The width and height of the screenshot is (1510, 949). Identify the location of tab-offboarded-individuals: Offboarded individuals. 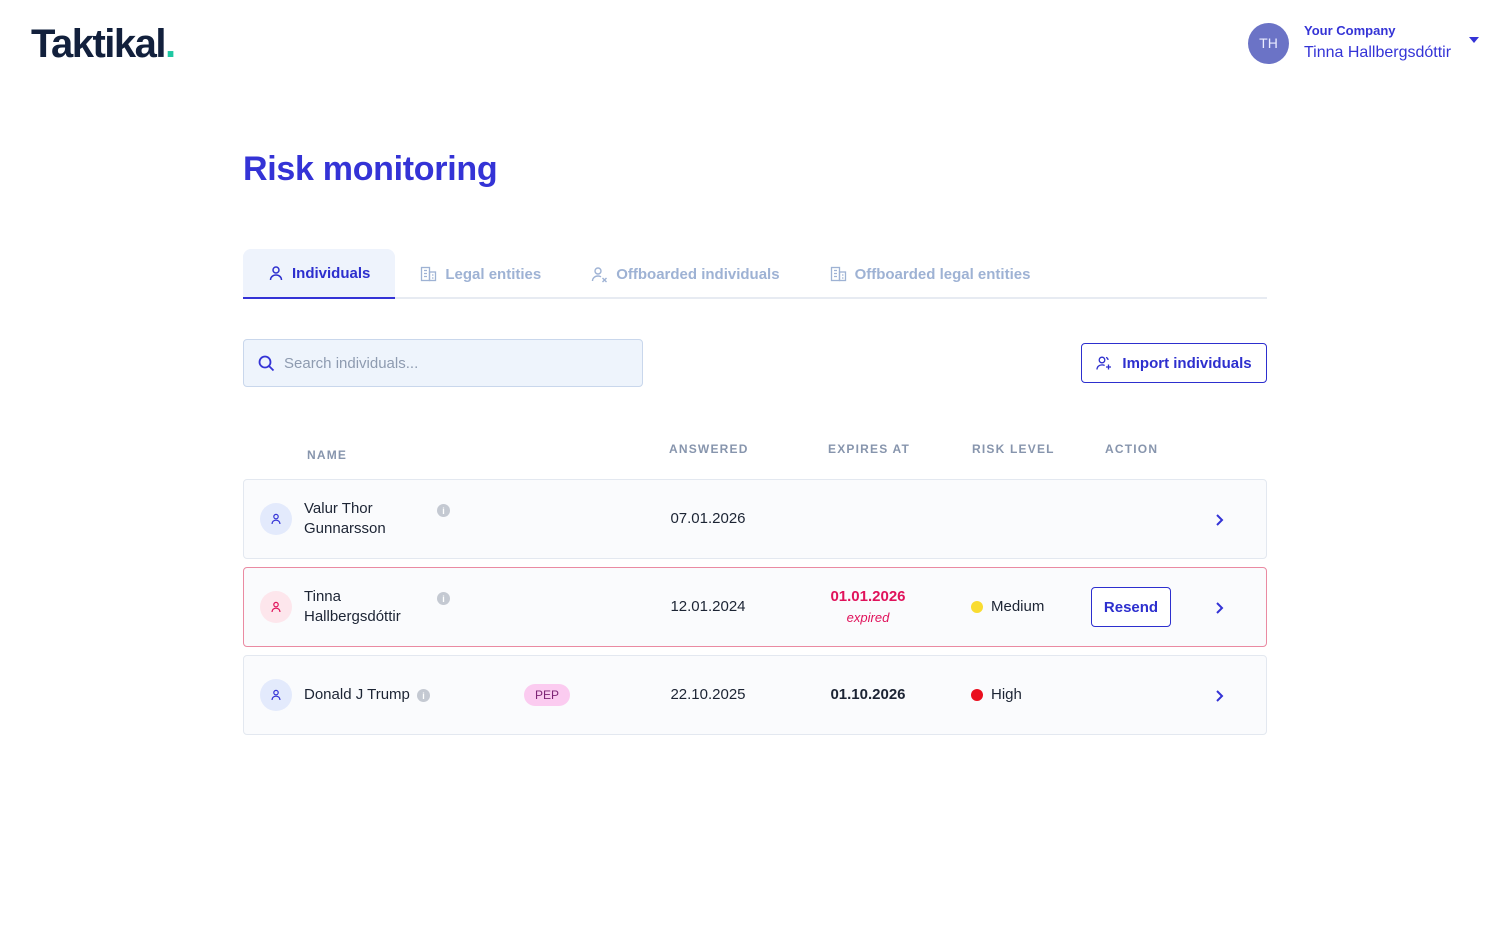
(685, 274).